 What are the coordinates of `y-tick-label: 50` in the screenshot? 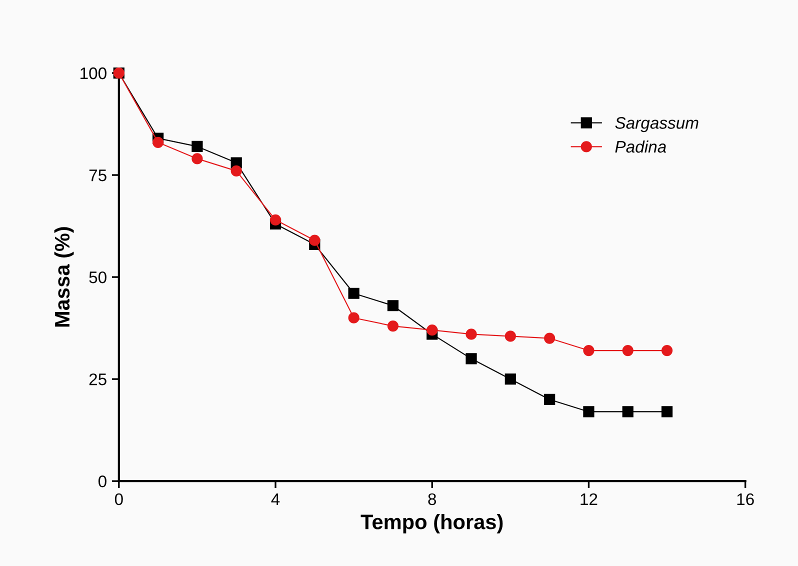 It's located at (97, 277).